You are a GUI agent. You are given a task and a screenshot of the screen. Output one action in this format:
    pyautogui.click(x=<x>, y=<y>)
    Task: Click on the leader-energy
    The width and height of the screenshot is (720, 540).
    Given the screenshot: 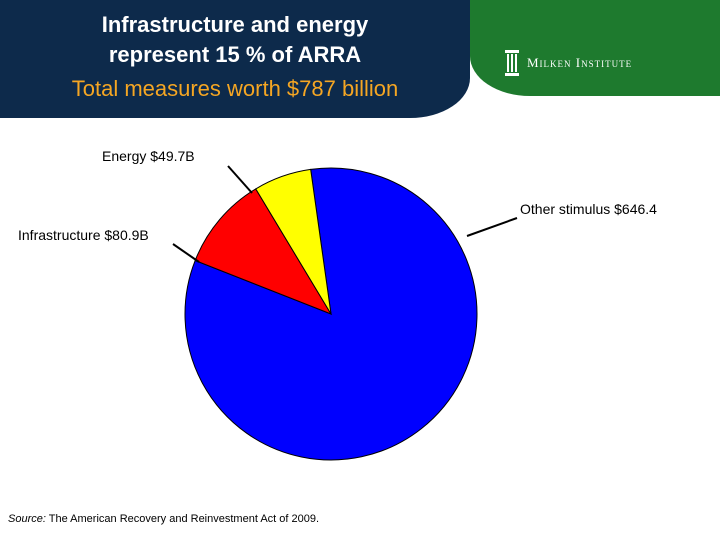 What is the action you would take?
    pyautogui.click(x=240, y=179)
    